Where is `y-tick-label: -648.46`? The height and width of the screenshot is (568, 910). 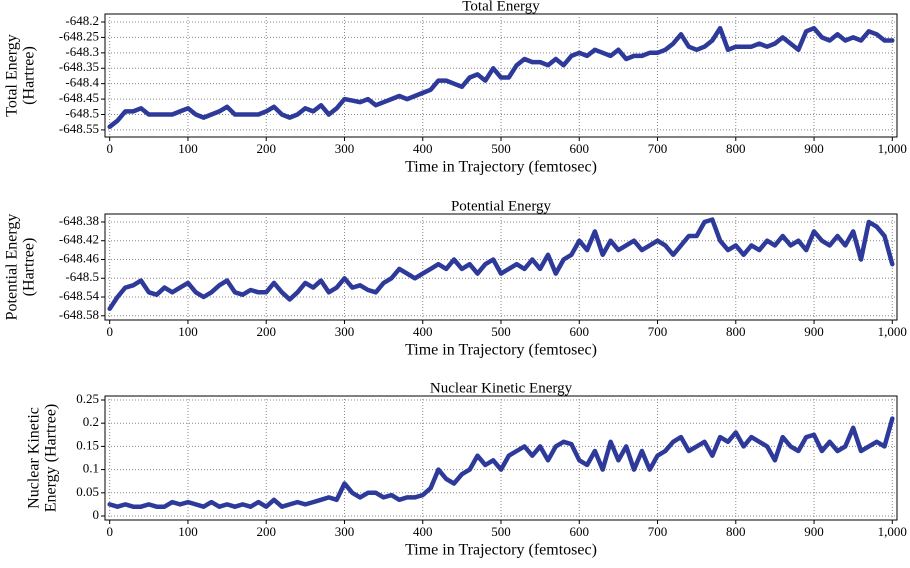 y-tick-label: -648.46 is located at coordinates (79, 257).